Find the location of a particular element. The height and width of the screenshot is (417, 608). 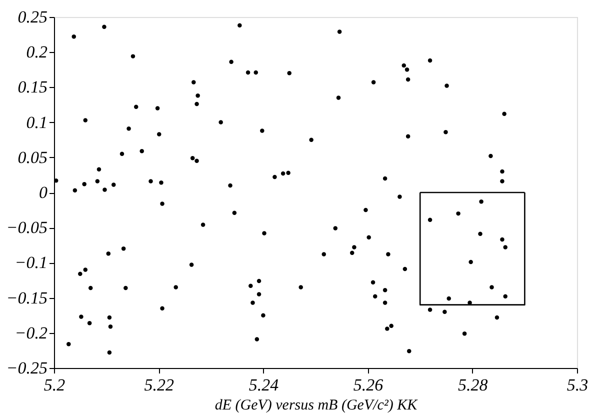

x-tick-label: 5.28 is located at coordinates (473, 385).